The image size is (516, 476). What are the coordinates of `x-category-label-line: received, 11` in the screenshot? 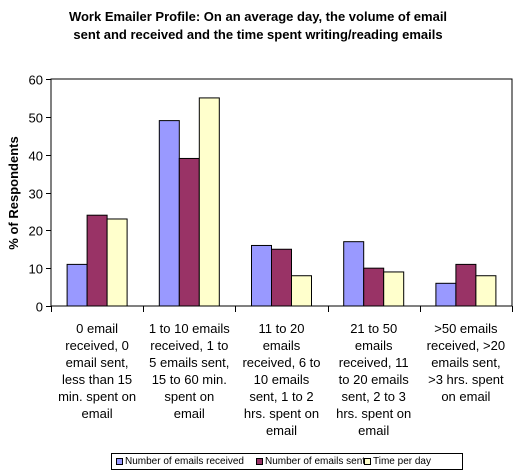 It's located at (373, 362).